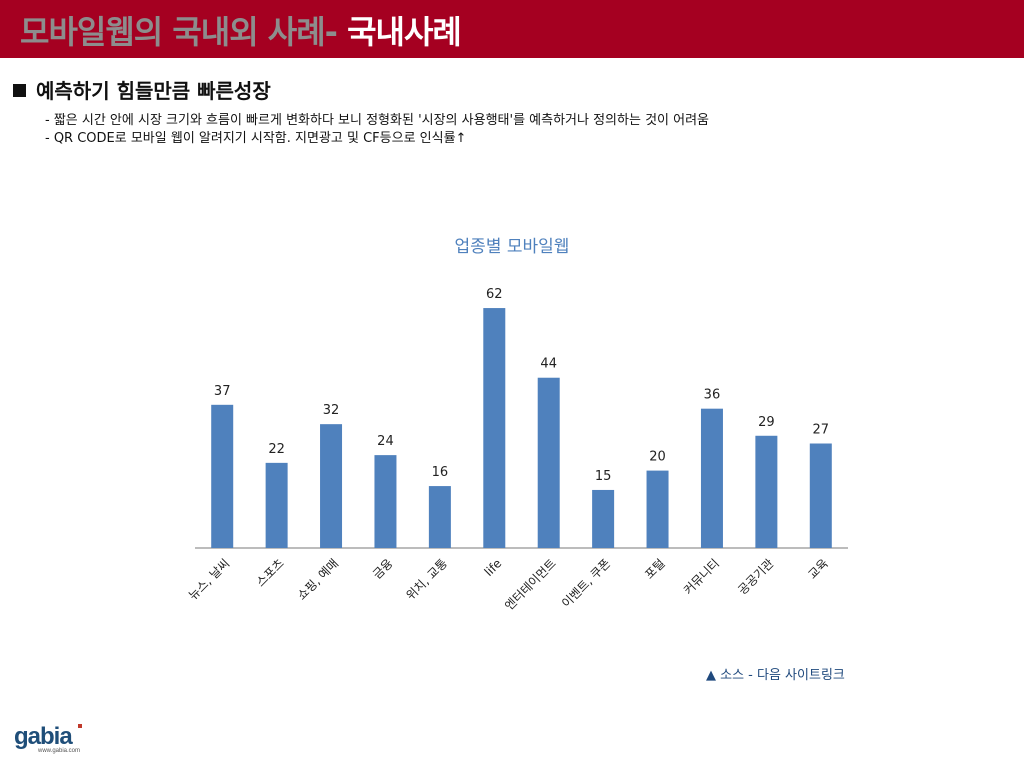 The height and width of the screenshot is (768, 1024). What do you see at coordinates (43, 736) in the screenshot?
I see `logo-brand: gabia` at bounding box center [43, 736].